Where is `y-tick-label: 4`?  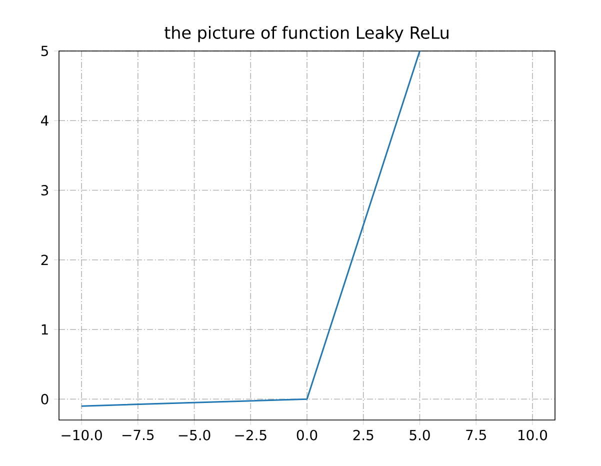 y-tick-label: 4 is located at coordinates (44, 121).